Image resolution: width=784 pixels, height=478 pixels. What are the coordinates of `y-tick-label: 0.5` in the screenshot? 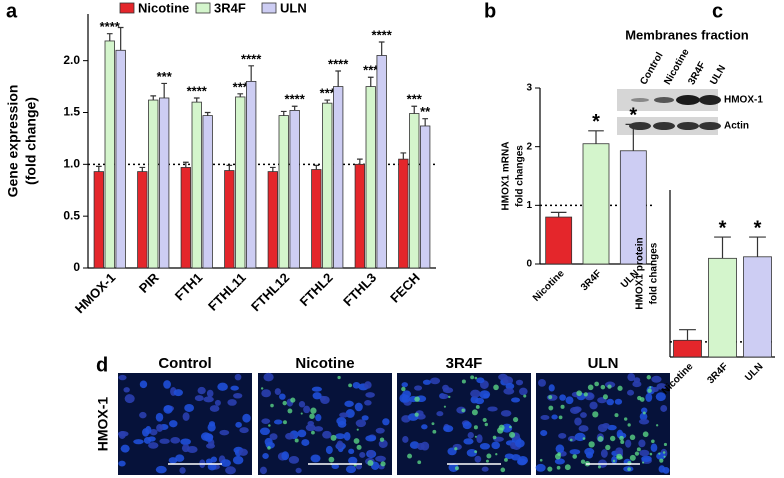 It's located at (71, 215).